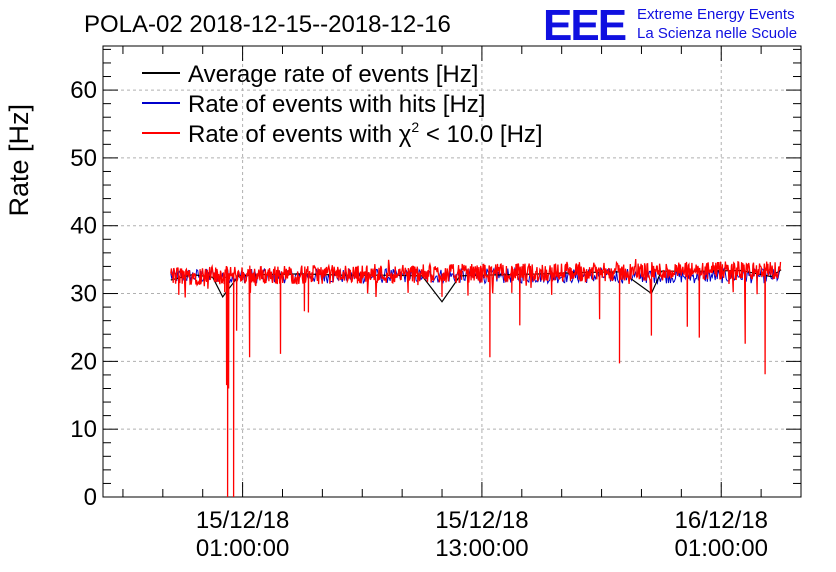 The width and height of the screenshot is (836, 572). Describe the element at coordinates (267, 24) in the screenshot. I see `chart-title: POLA-02 2018-12-15--2018-12-16` at that location.